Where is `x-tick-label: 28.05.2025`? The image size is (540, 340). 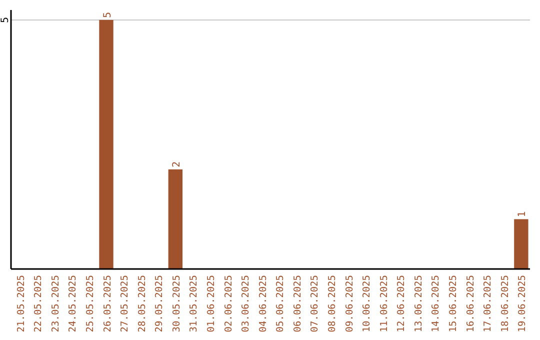 x-tick-label: 28.05.2025 is located at coordinates (142, 303).